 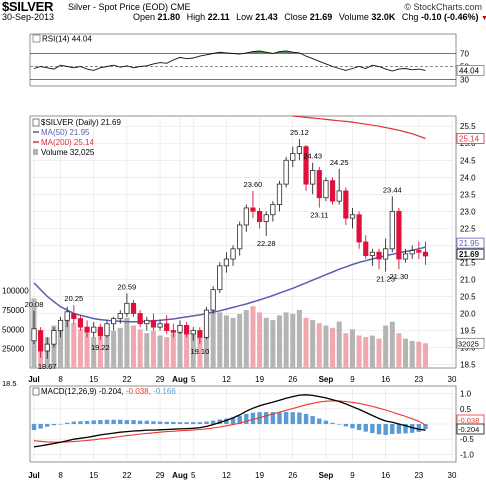 I want to click on price-tick-label: 20.0, so click(x=468, y=314).